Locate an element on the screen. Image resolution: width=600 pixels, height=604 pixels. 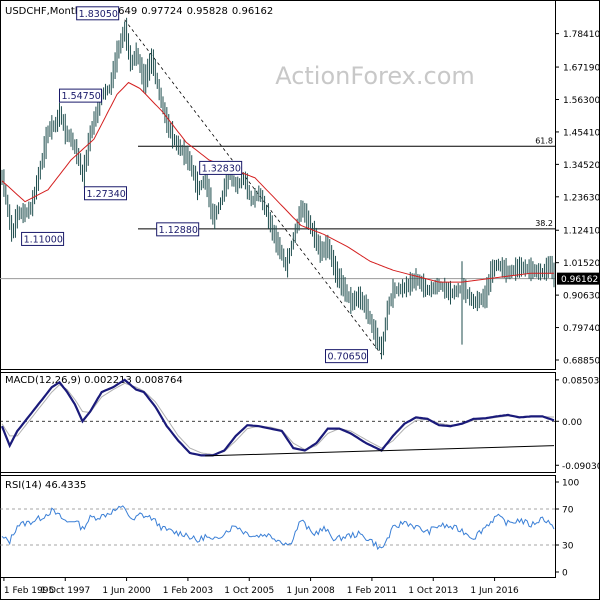
rsi-y-label: 100 is located at coordinates (570, 484).